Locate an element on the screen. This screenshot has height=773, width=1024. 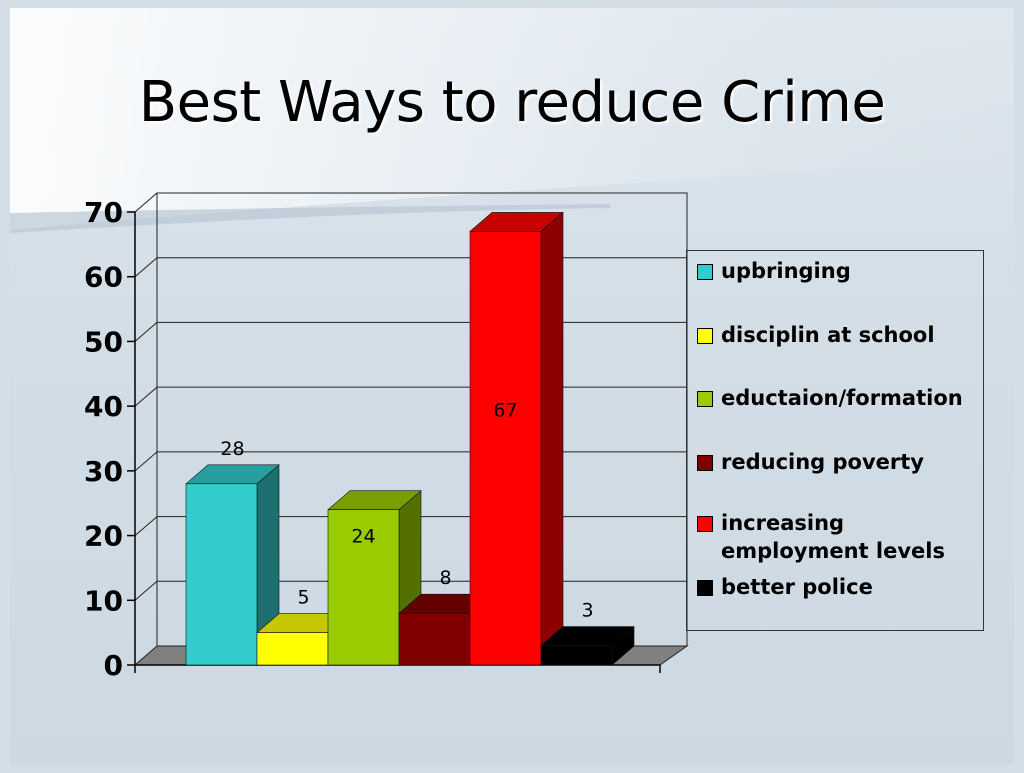
legend-item: reducing poverty is located at coordinates (841, 462).